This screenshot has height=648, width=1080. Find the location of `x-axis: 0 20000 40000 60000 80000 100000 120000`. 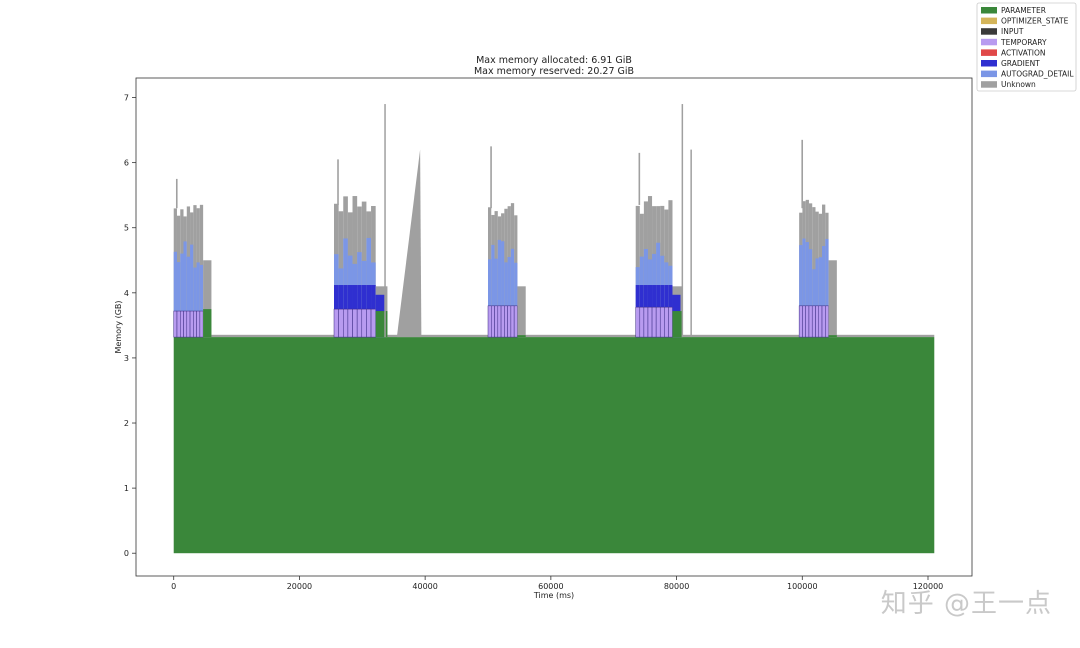

x-axis: 0 20000 40000 60000 80000 100000 120000 is located at coordinates (557, 583).